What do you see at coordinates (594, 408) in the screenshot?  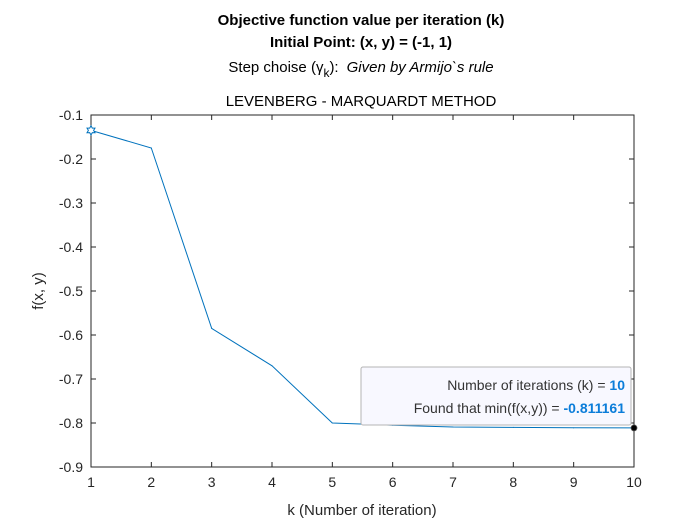 I see `datatip-min-value: -0.811161` at bounding box center [594, 408].